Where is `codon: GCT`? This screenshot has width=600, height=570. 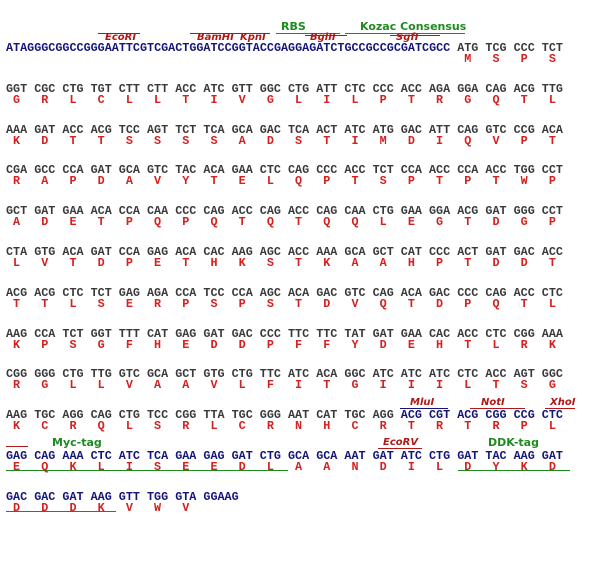 codon: GCT is located at coordinates (186, 374).